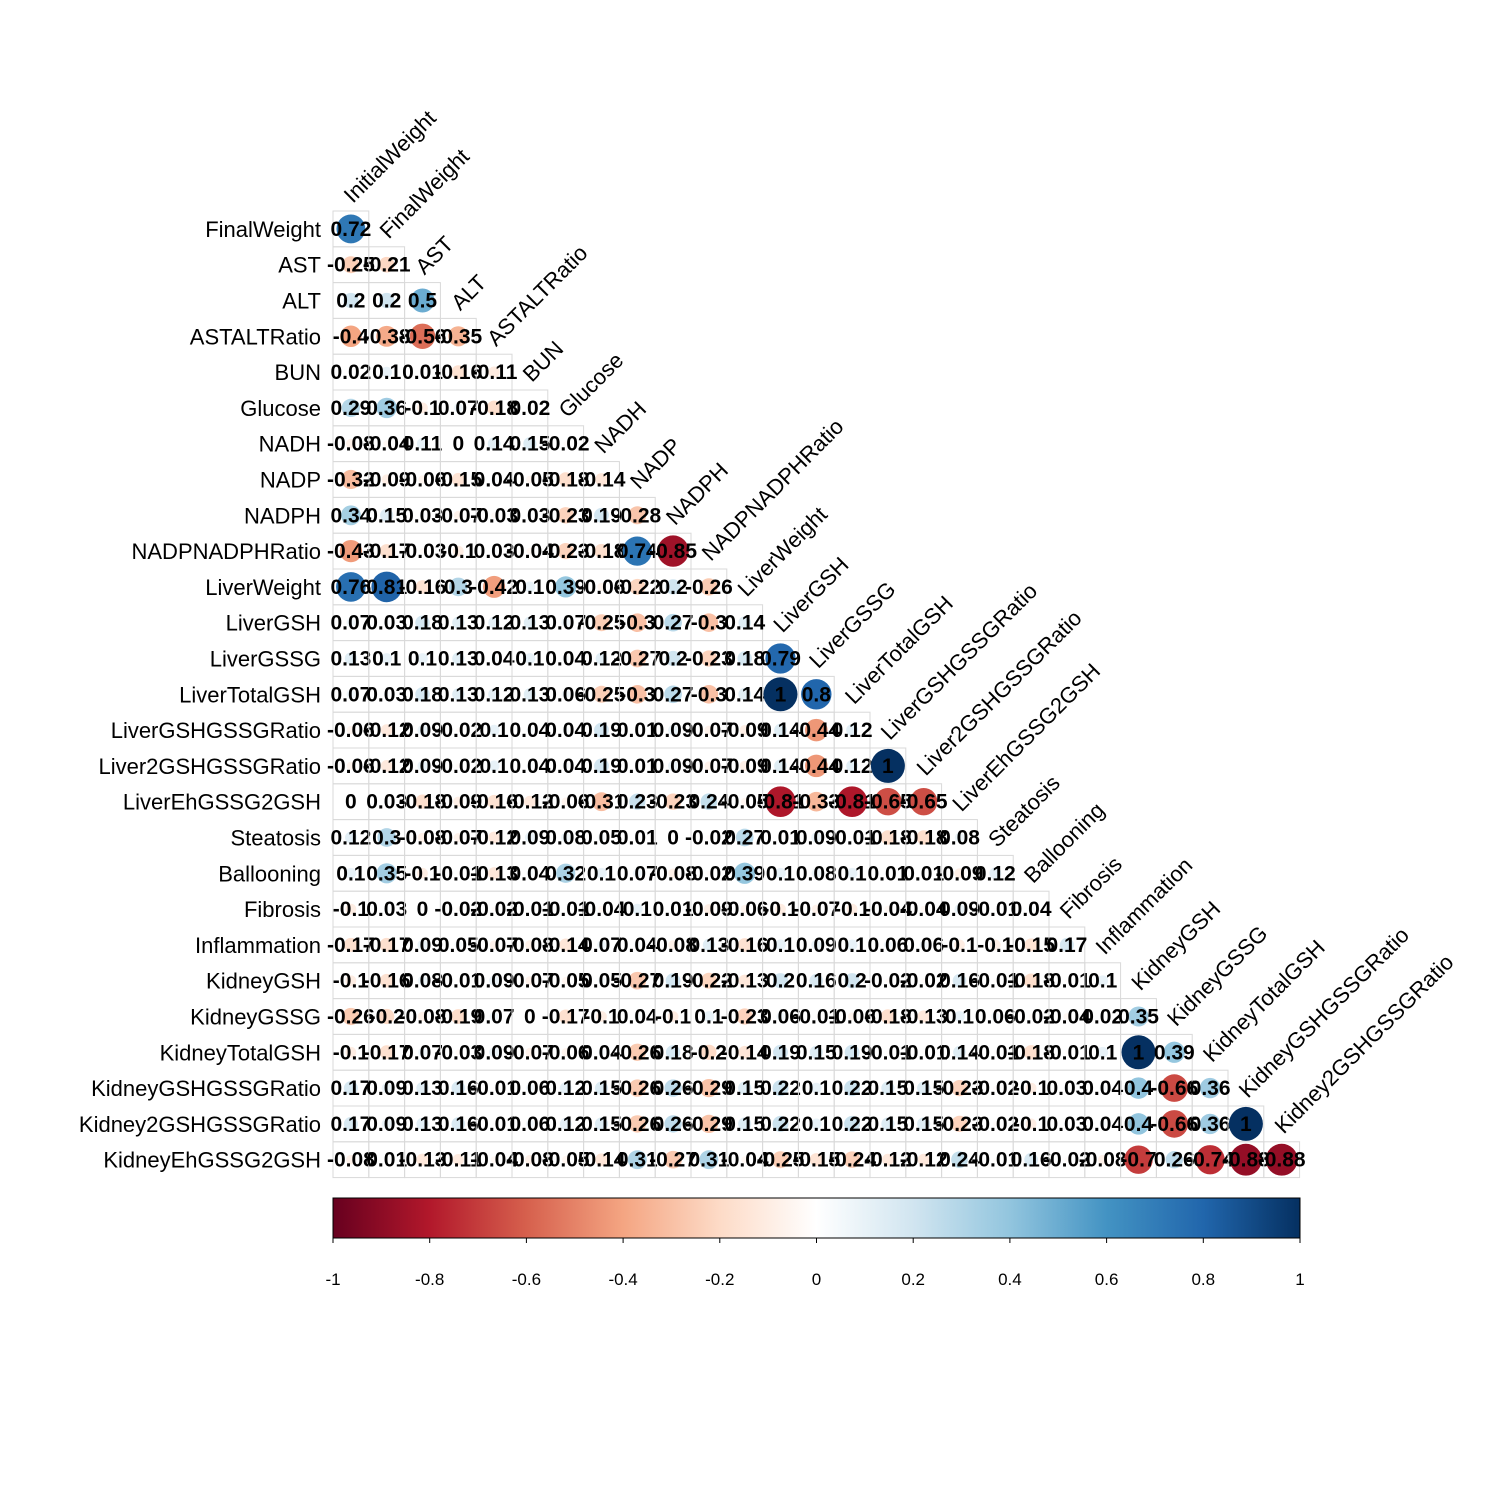 The image size is (1500, 1500). I want to click on row-label: Ballooning, so click(269, 873).